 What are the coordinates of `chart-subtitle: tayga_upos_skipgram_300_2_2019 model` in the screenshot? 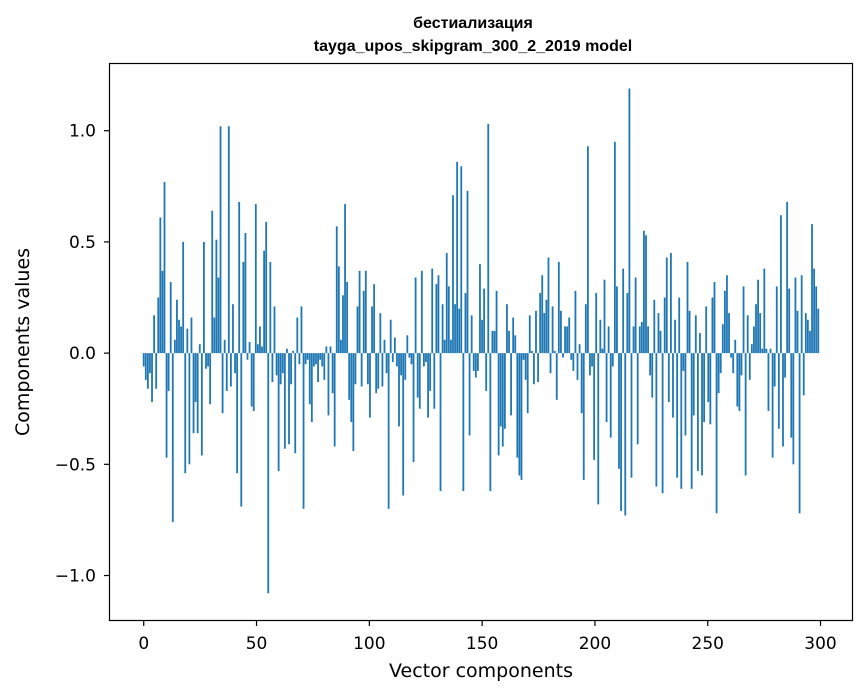 It's located at (473, 46).